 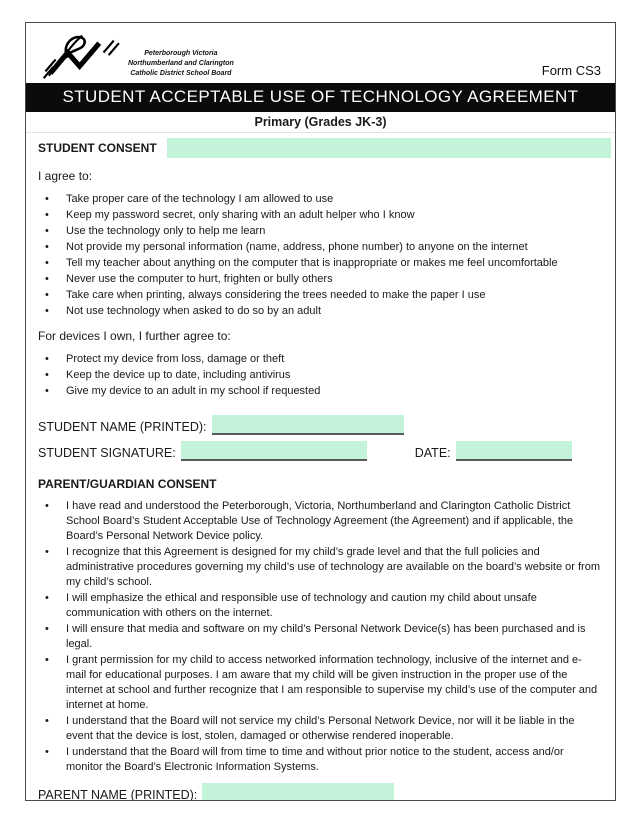 I want to click on parent-name-label: PARENT NAME (PRINTED):, so click(x=118, y=794).